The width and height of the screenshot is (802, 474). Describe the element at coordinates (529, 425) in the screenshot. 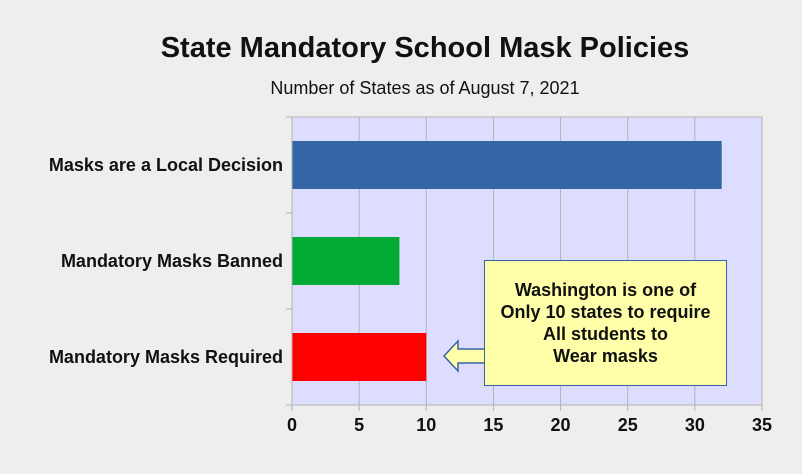

I see `x-tick-labels: 0 5 10 15 20 25 30 35` at that location.